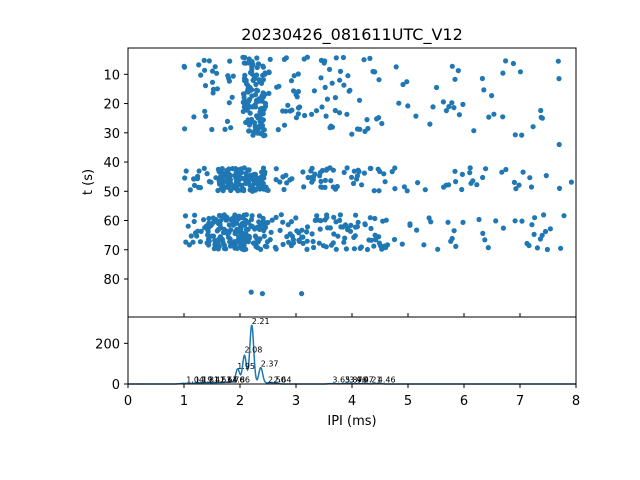 This screenshot has width=640, height=480. What do you see at coordinates (241, 379) in the screenshot?
I see `peak-label: 1.86` at bounding box center [241, 379].